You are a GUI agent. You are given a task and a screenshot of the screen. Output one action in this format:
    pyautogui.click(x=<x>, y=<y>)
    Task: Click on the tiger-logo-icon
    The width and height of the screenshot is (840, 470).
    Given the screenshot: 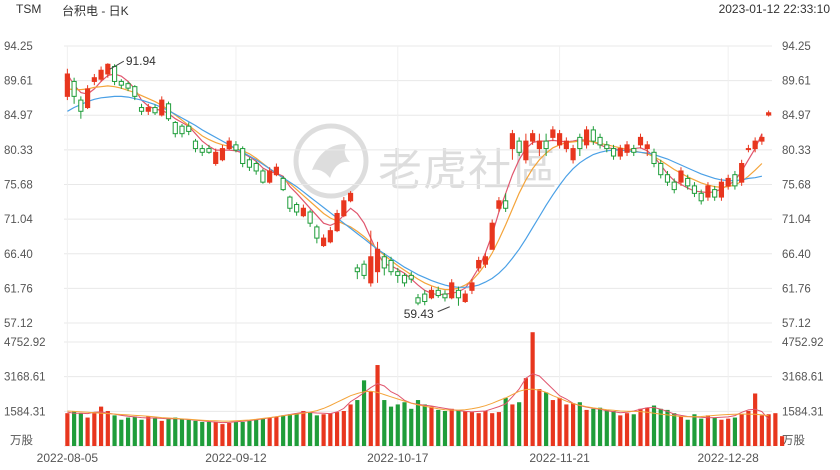 What is the action you would take?
    pyautogui.click(x=331, y=161)
    